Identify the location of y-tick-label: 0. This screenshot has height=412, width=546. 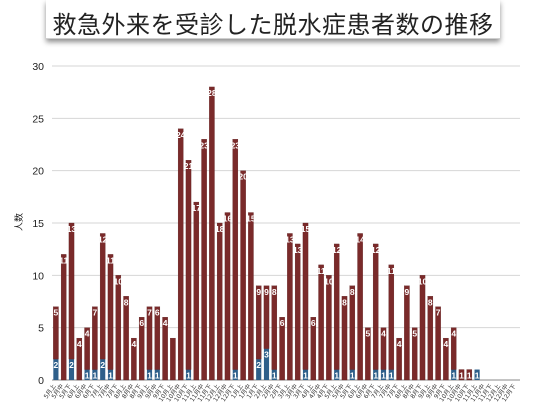
(41, 381).